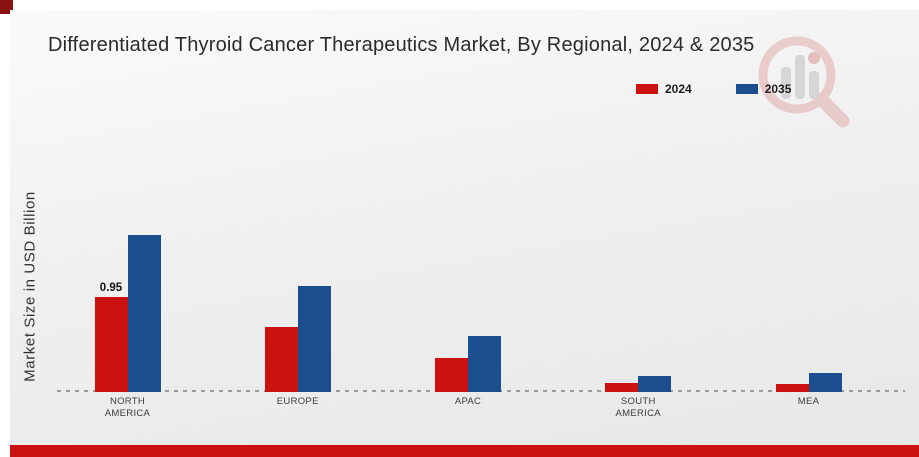  I want to click on bar-2024-south-america, so click(622, 387).